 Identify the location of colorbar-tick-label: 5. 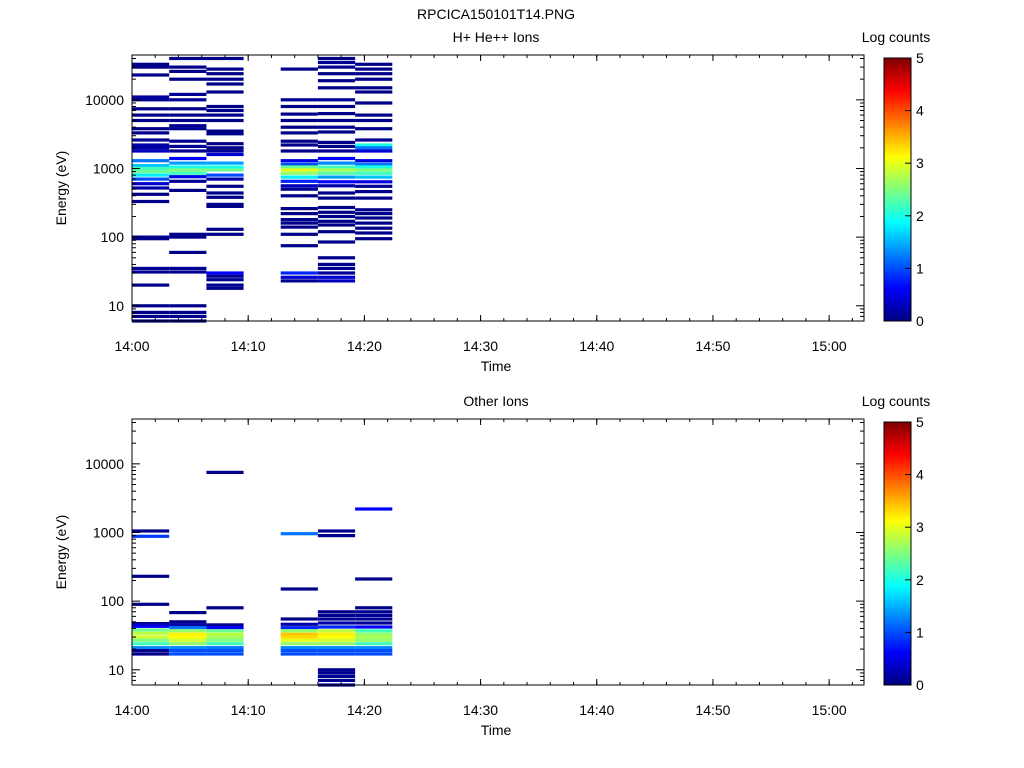
(920, 422).